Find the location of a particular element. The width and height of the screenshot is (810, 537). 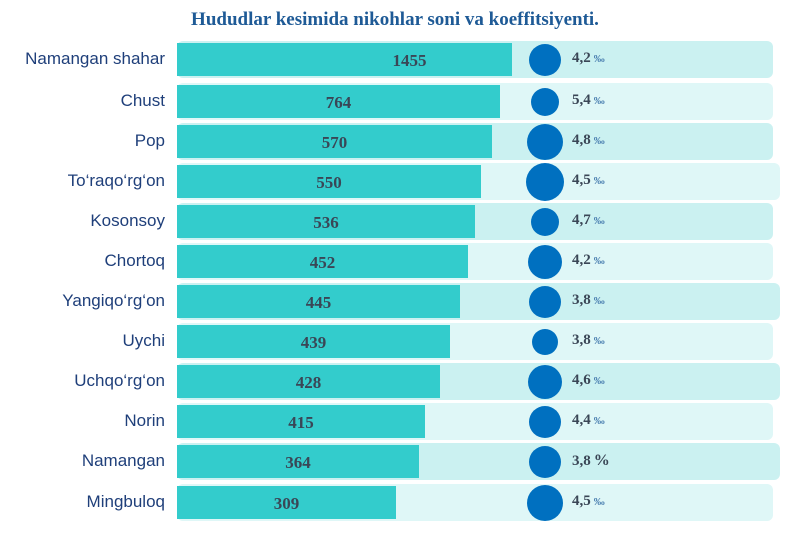

bar-value-label: 536 is located at coordinates (326, 222).